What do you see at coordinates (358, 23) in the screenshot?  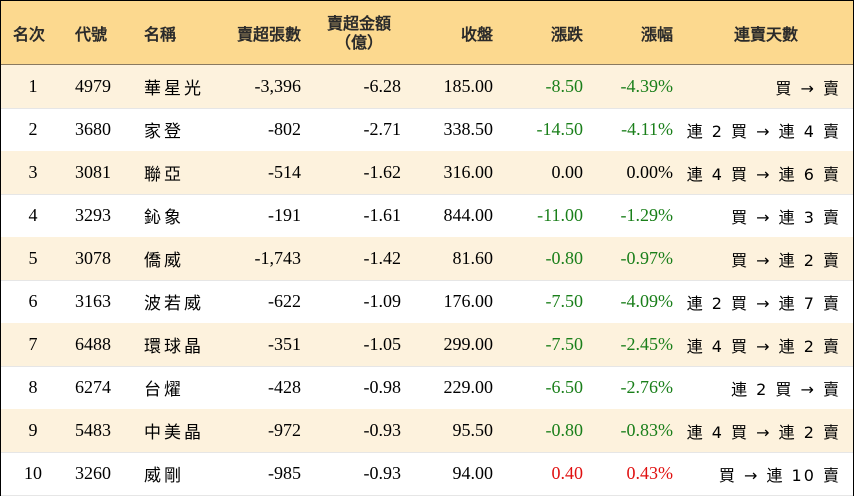 I see `header-sell-amount-label: 賣超金額` at bounding box center [358, 23].